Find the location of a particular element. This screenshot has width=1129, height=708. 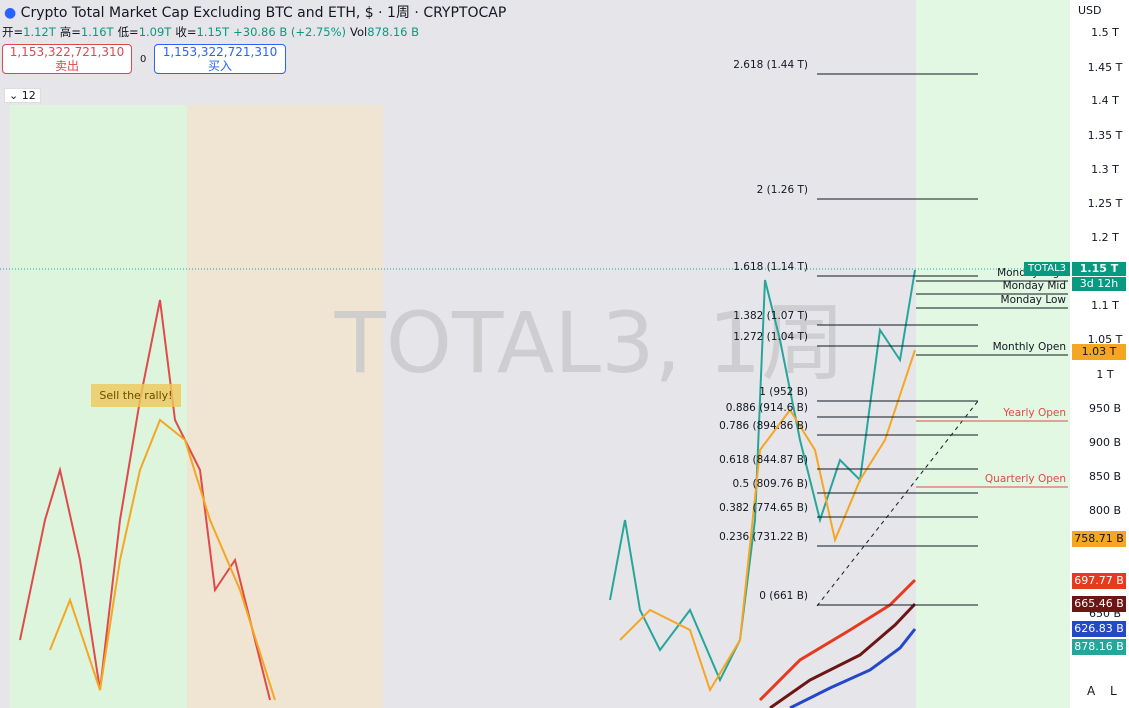

price-axis-label: 1.35 T is located at coordinates (1105, 135).